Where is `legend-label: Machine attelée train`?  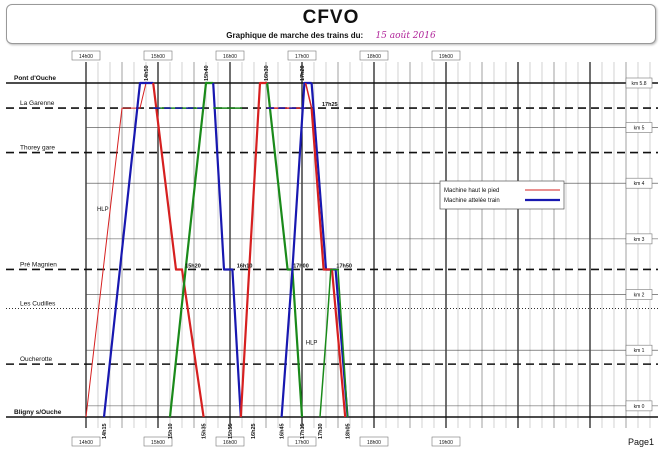 legend-label: Machine attelée train is located at coordinates (472, 201).